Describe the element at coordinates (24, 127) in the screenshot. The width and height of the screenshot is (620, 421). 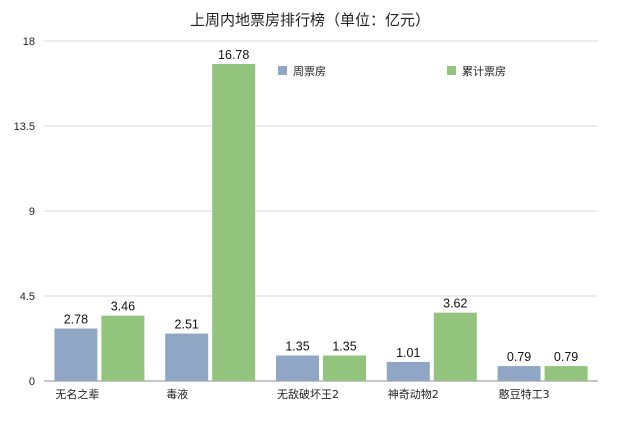
I see `y-tick-label: 13.5` at that location.